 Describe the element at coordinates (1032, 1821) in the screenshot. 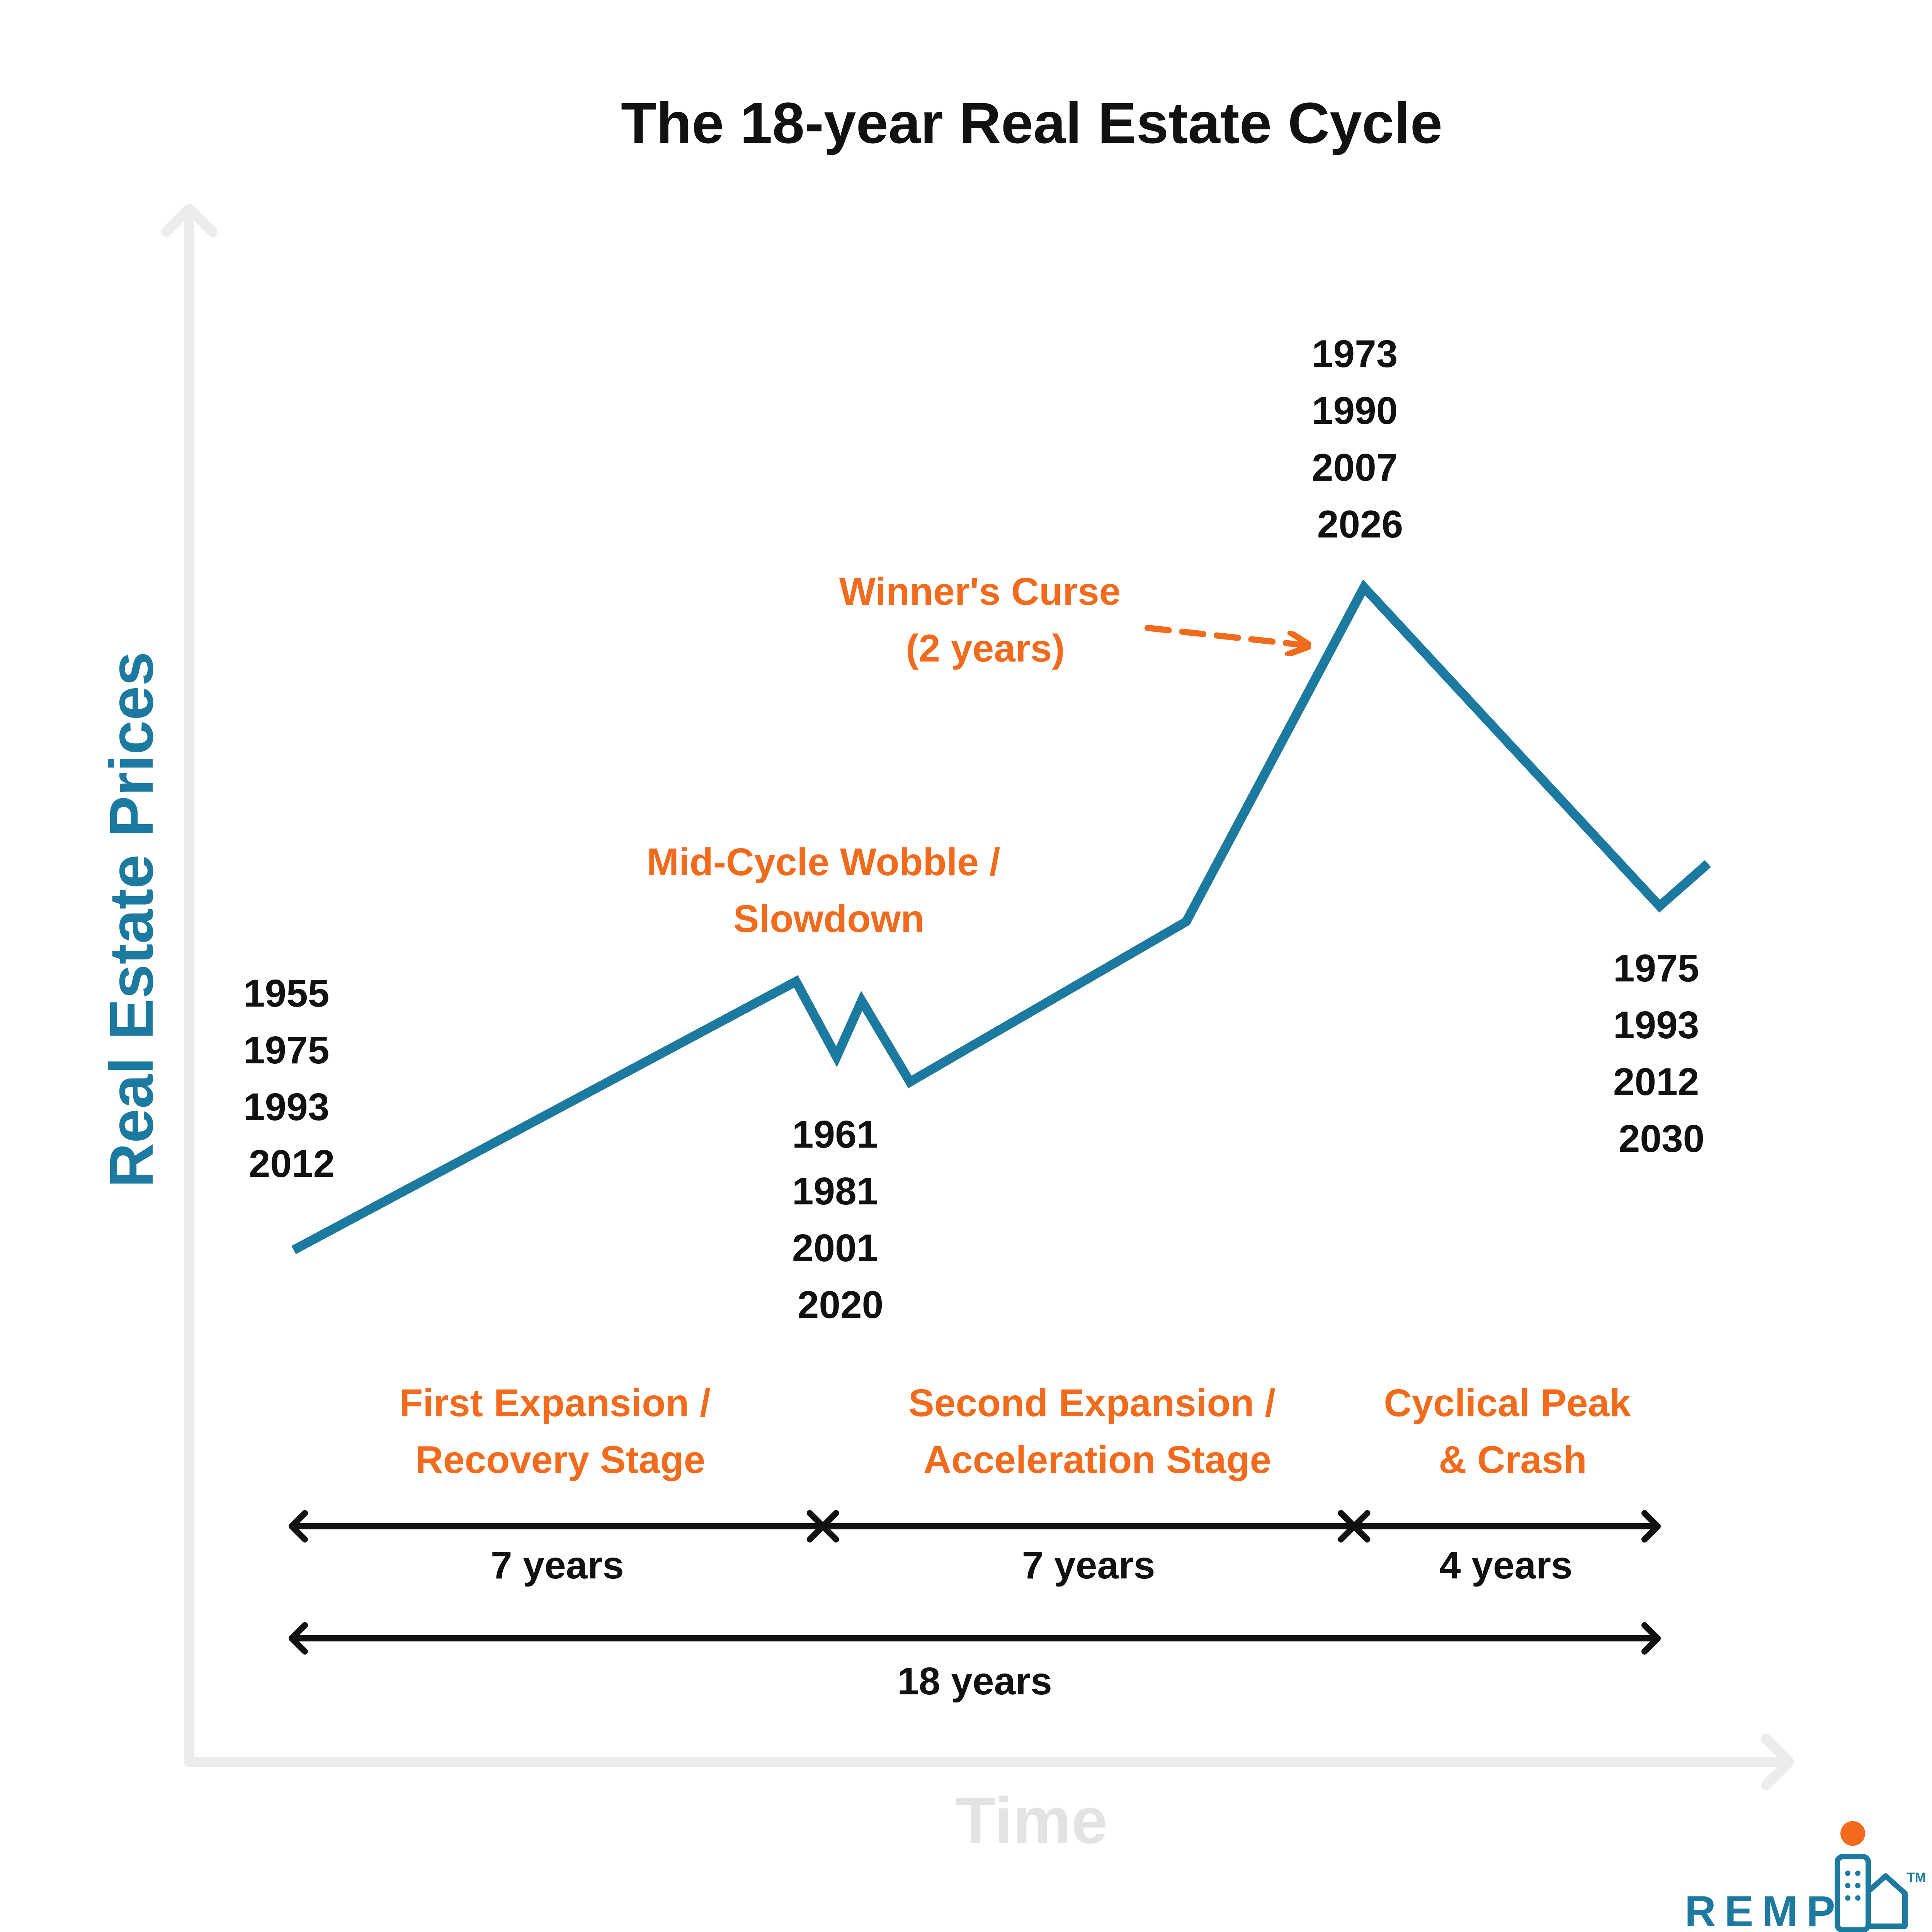

I see `x-axis-label: Time` at that location.